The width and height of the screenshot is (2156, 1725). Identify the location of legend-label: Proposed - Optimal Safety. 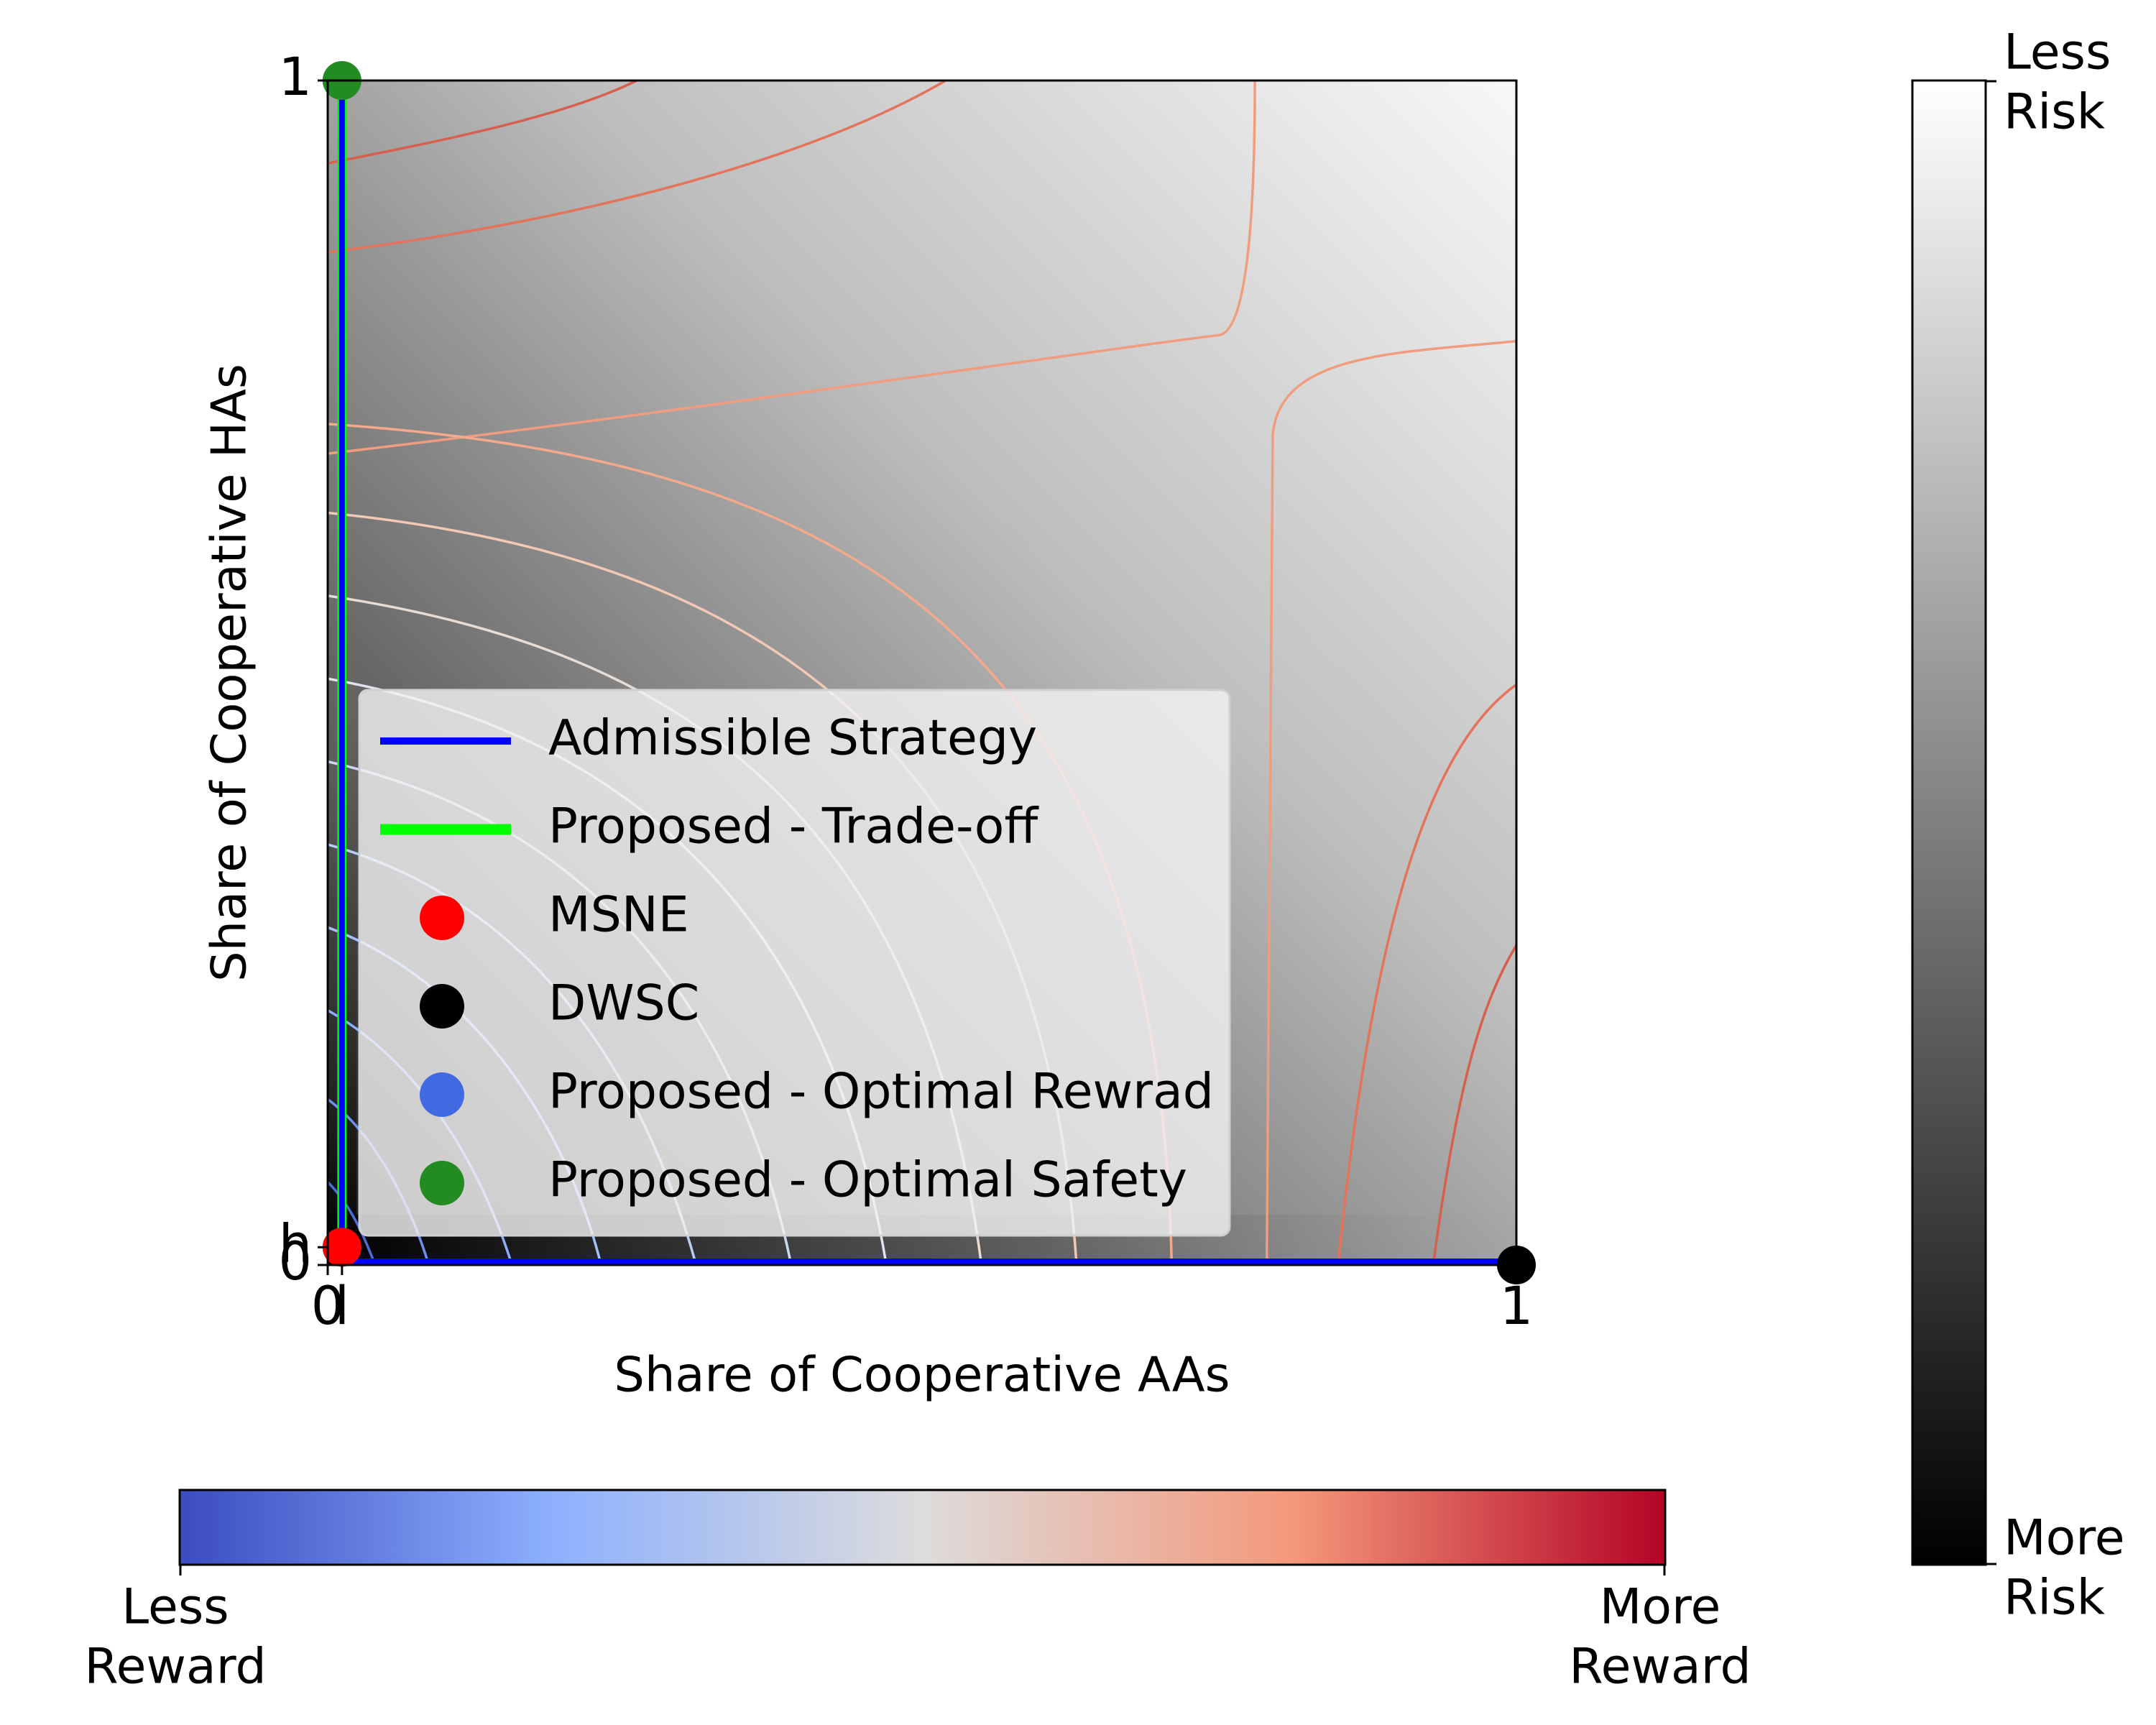
(867, 1180).